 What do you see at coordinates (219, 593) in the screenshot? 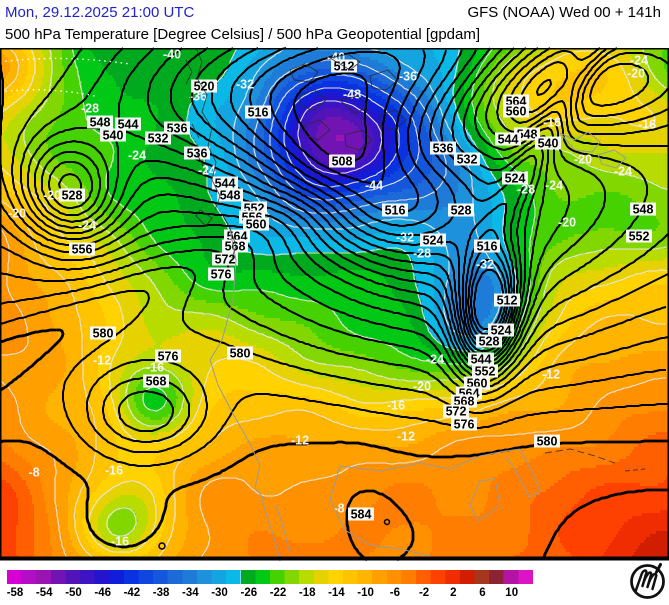
I see `svg-text: -30` at bounding box center [219, 593].